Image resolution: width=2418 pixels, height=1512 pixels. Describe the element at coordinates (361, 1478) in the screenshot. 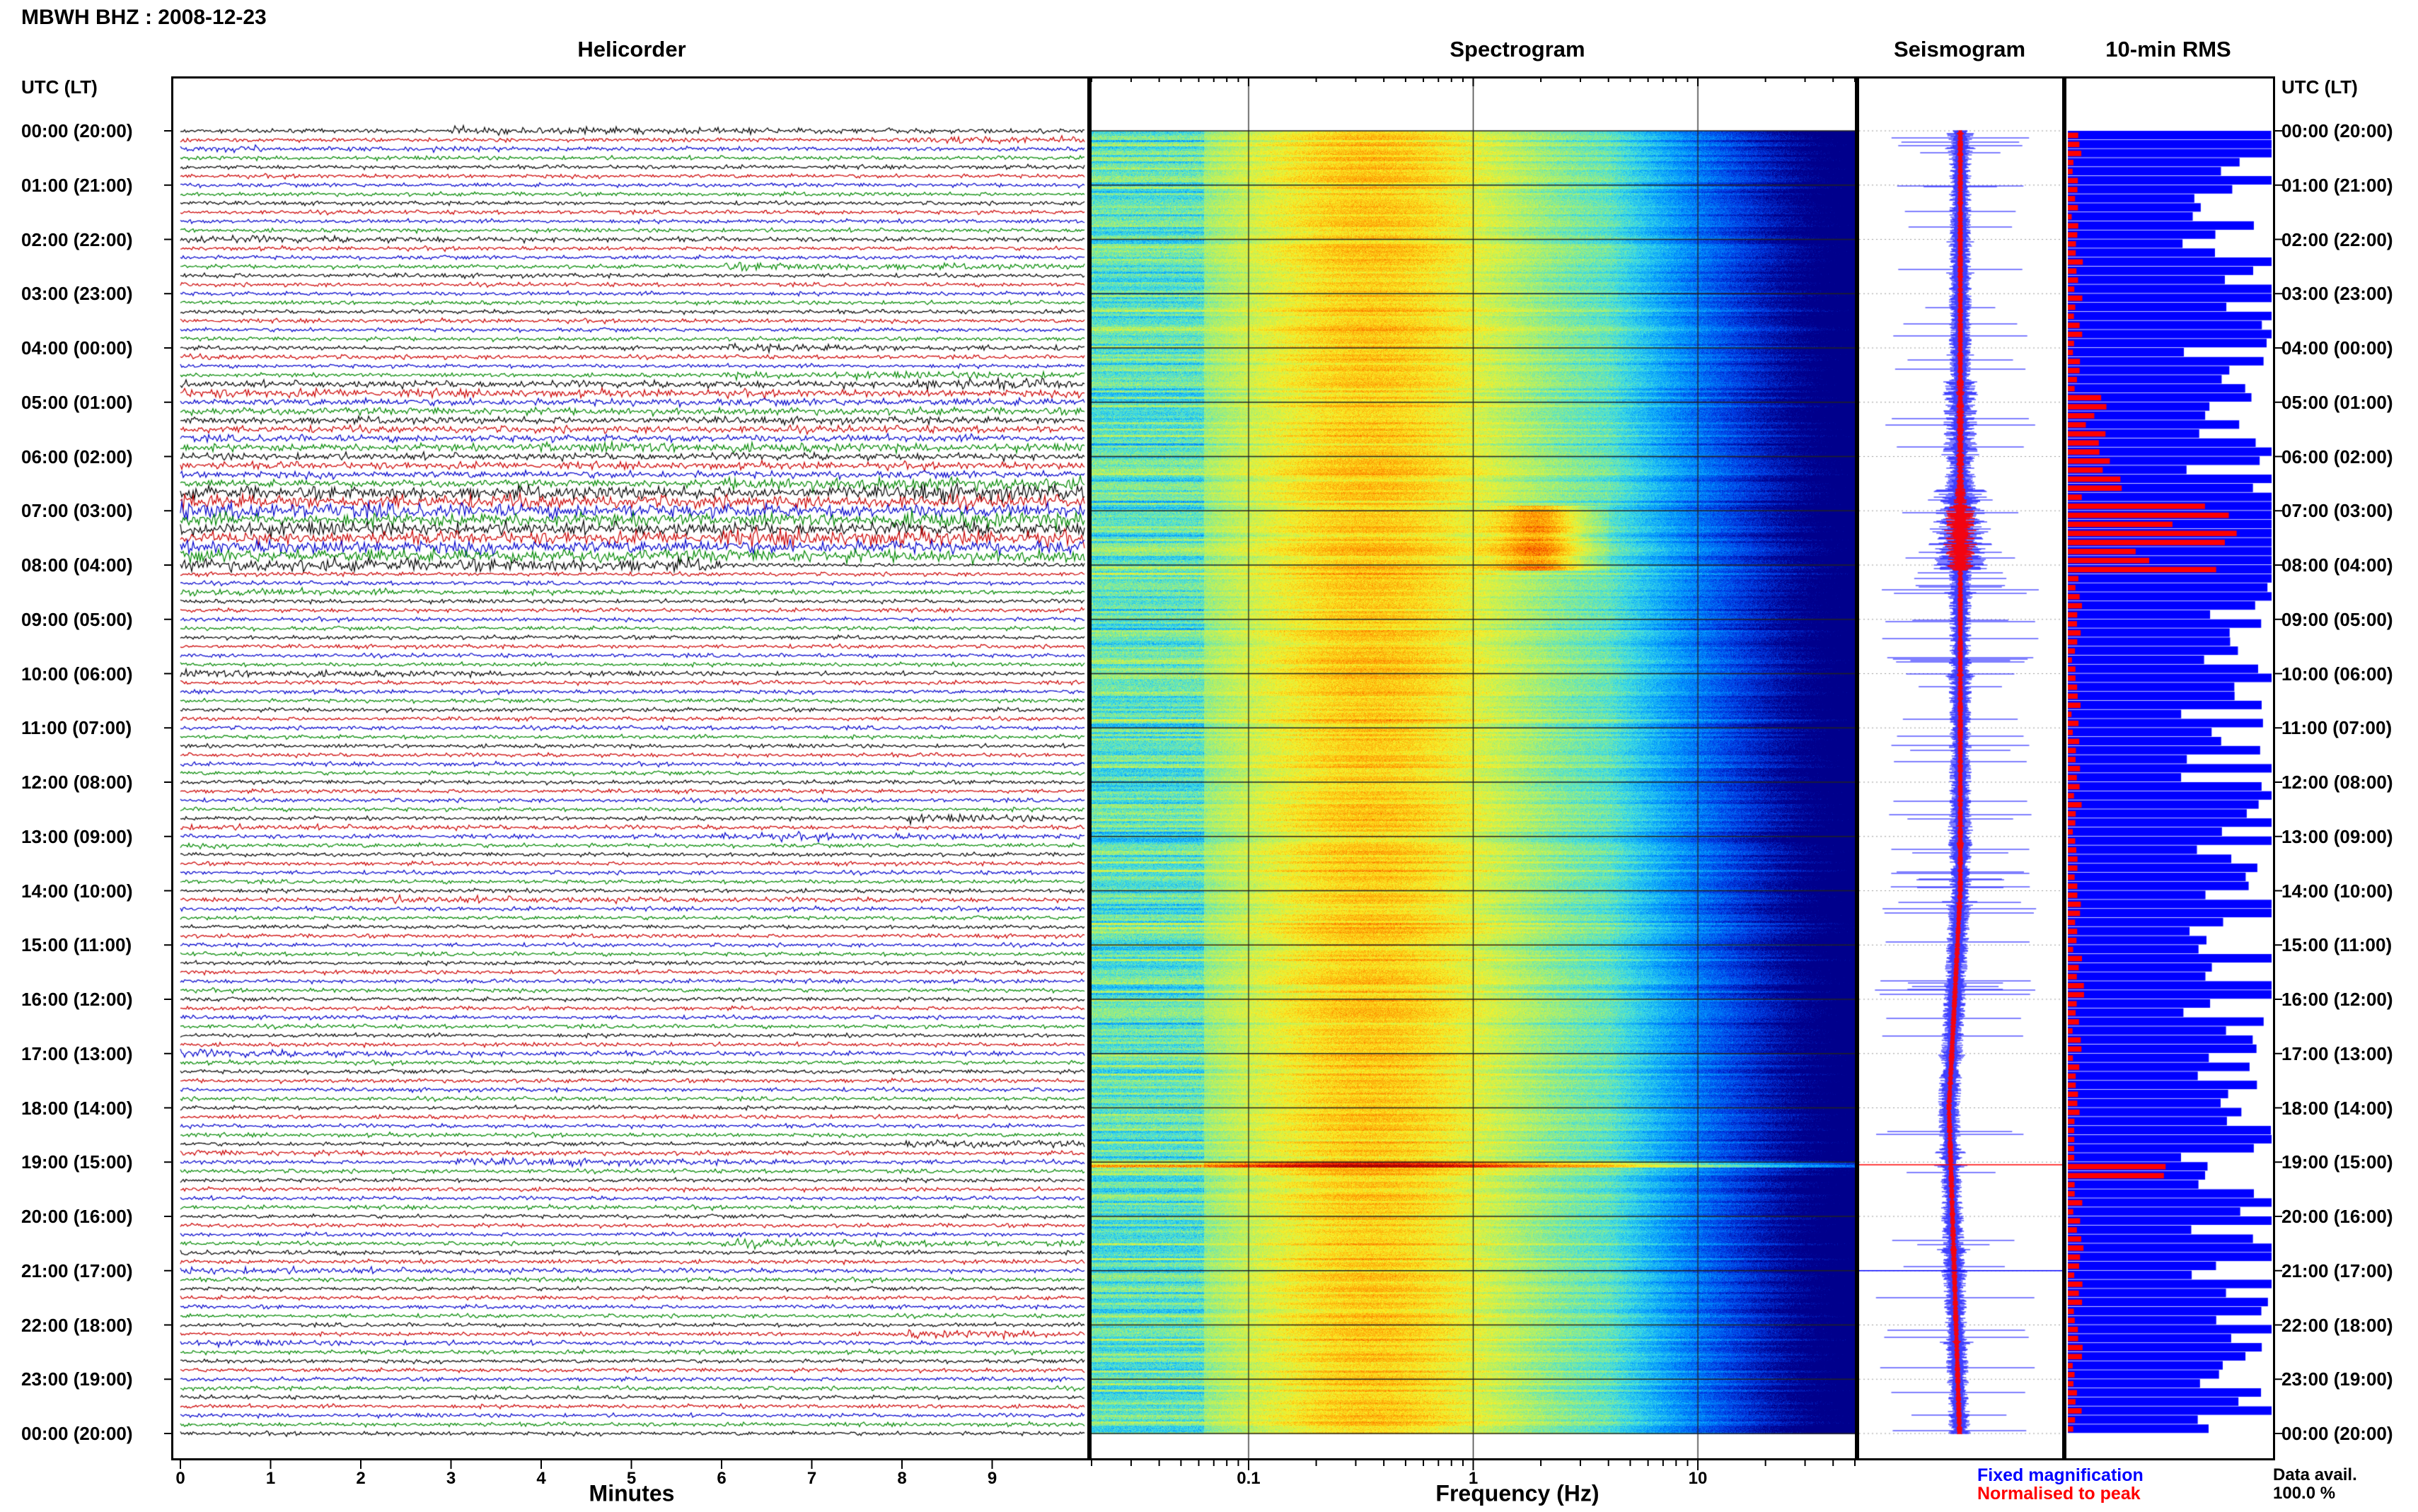

I see `minute-tick-label: 2` at that location.